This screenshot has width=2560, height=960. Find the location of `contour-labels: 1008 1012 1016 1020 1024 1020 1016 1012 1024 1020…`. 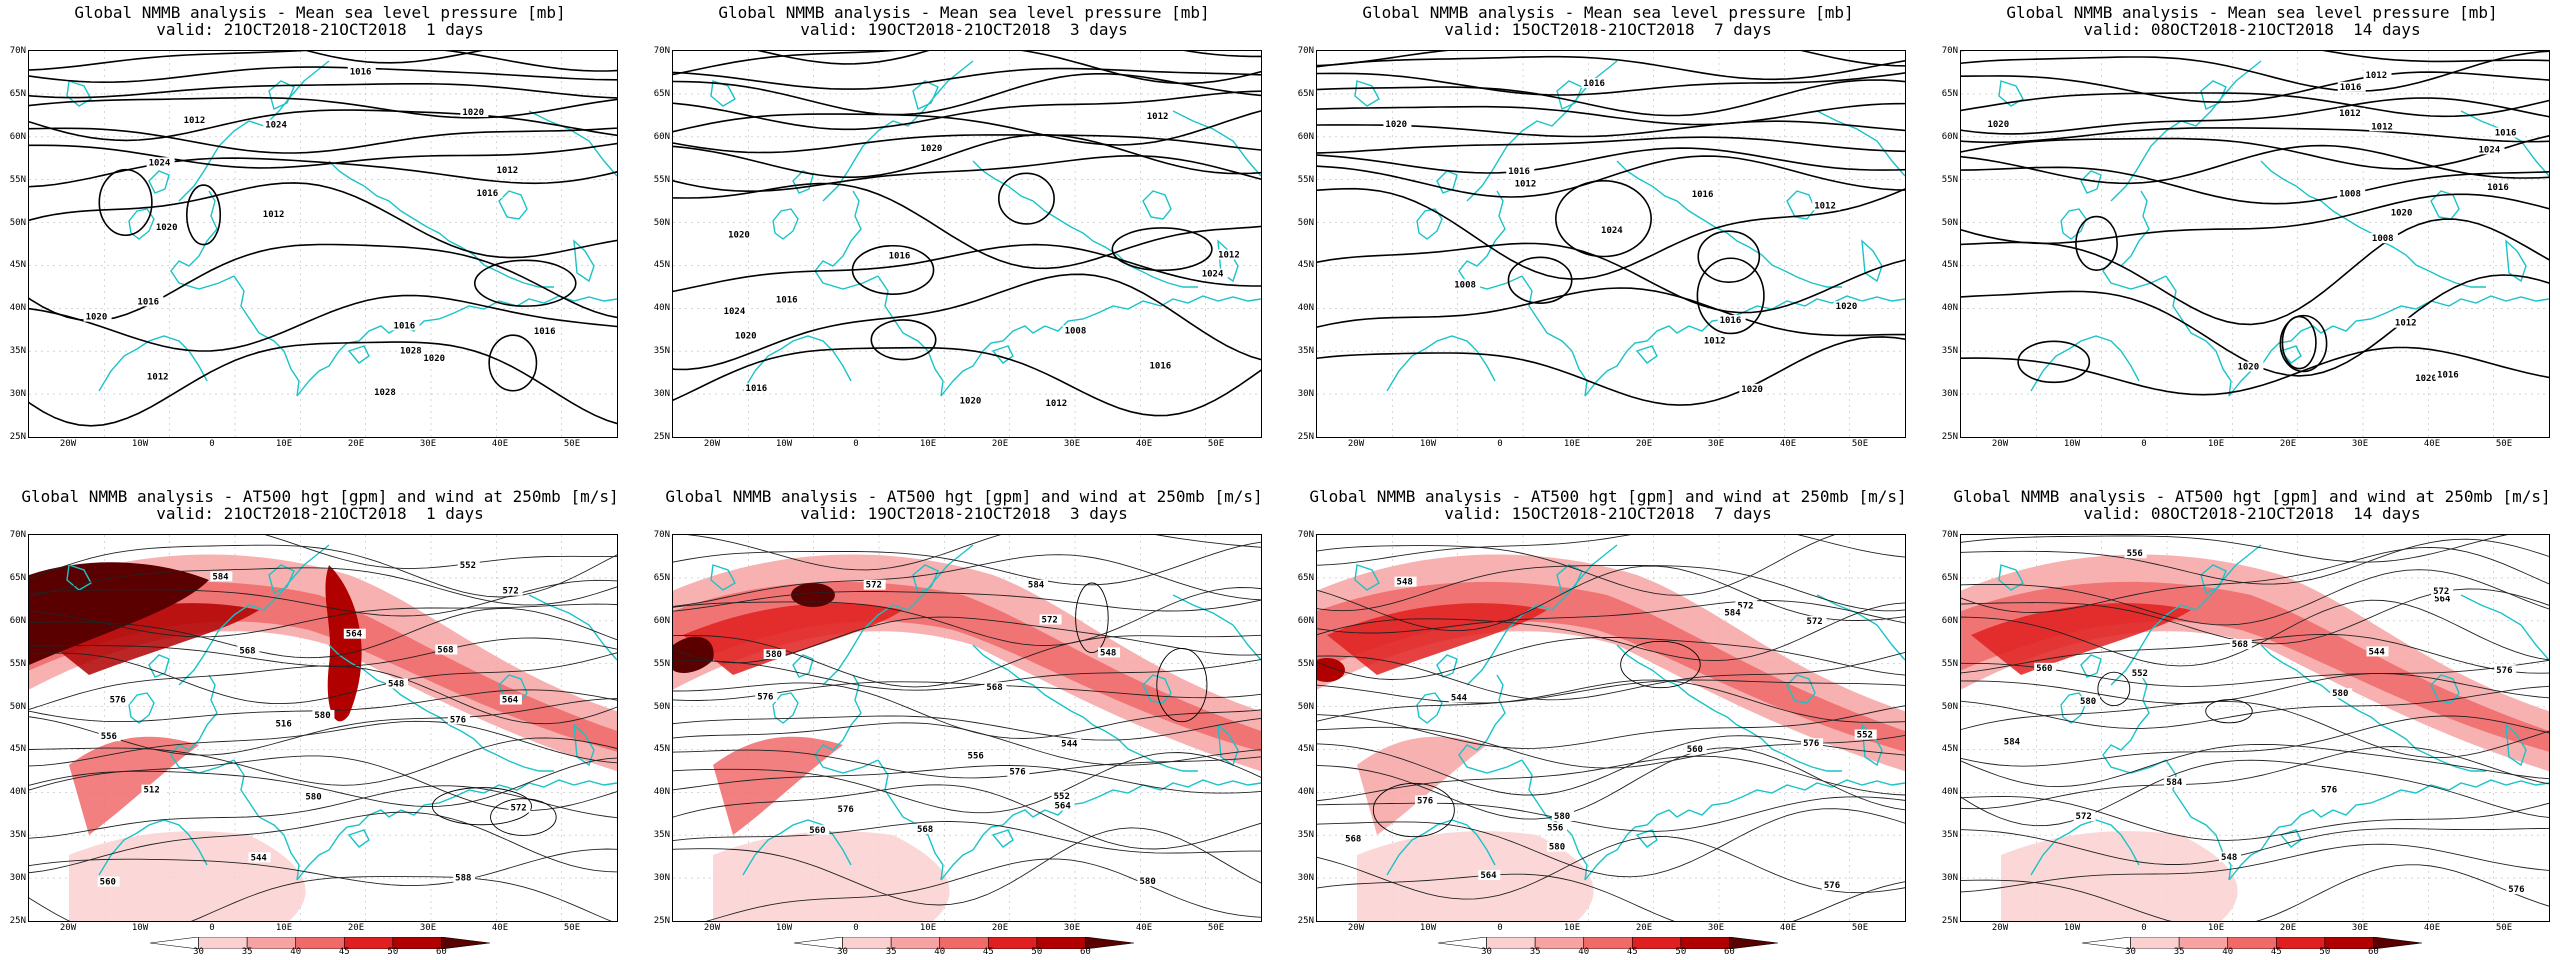

contour-labels: 1008 1012 1016 1020 1024 1020 1016 1012 1024 1020… is located at coordinates (983, 259).